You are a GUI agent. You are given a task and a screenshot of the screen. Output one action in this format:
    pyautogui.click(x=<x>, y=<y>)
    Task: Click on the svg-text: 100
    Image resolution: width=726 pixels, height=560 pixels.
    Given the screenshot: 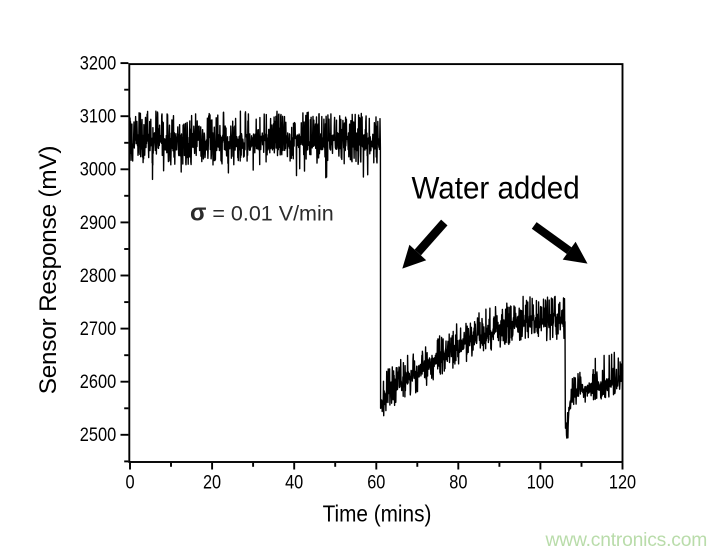 What is the action you would take?
    pyautogui.click(x=540, y=483)
    